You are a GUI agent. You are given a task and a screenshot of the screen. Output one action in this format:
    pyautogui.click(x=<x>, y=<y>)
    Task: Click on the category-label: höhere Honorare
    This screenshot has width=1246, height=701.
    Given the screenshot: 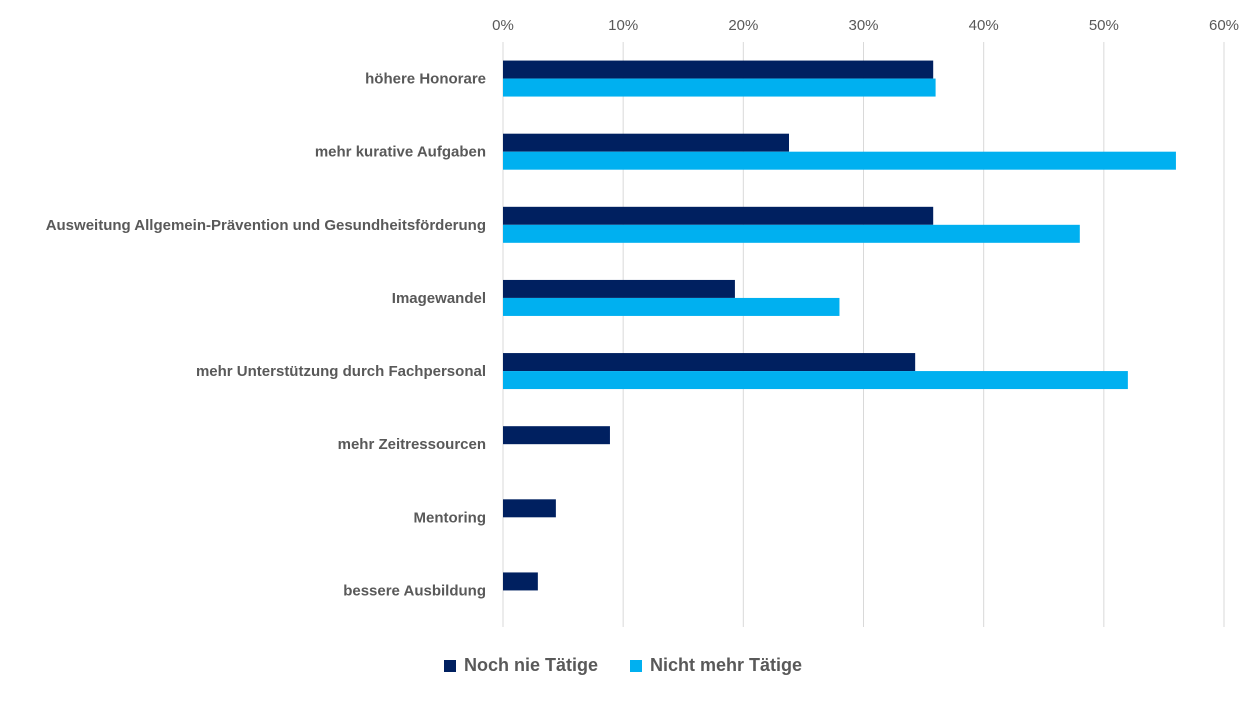 What is the action you would take?
    pyautogui.click(x=425, y=79)
    